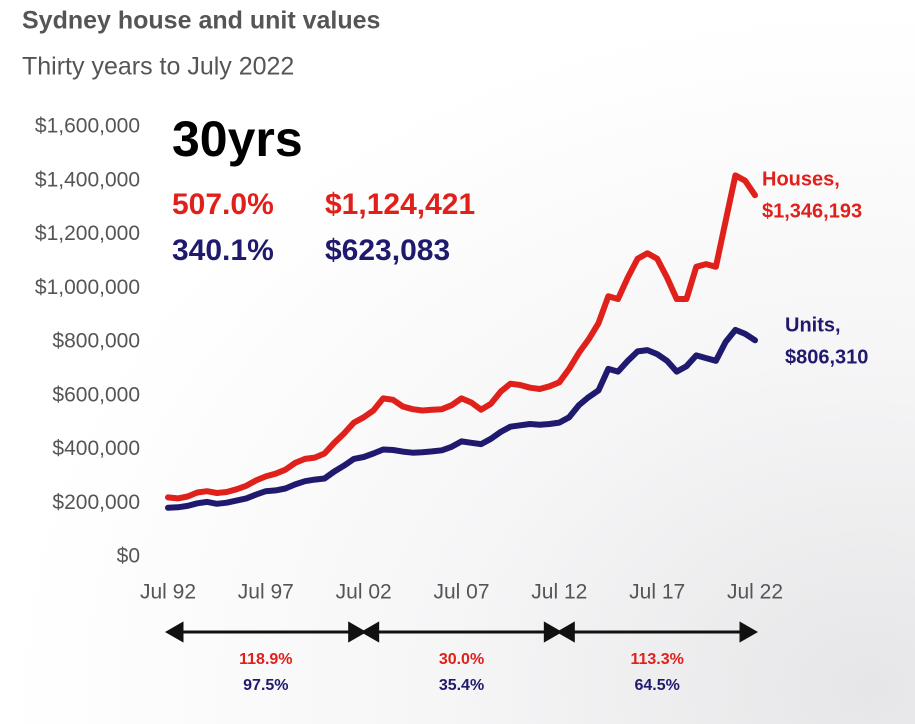 The height and width of the screenshot is (724, 915). What do you see at coordinates (755, 592) in the screenshot?
I see `x-tick-label: Jul 22` at bounding box center [755, 592].